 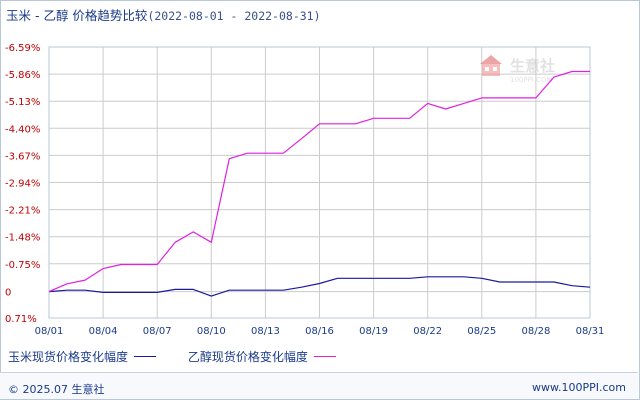 What do you see at coordinates (579, 387) in the screenshot?
I see `site-link: www.100PPI.com` at bounding box center [579, 387].